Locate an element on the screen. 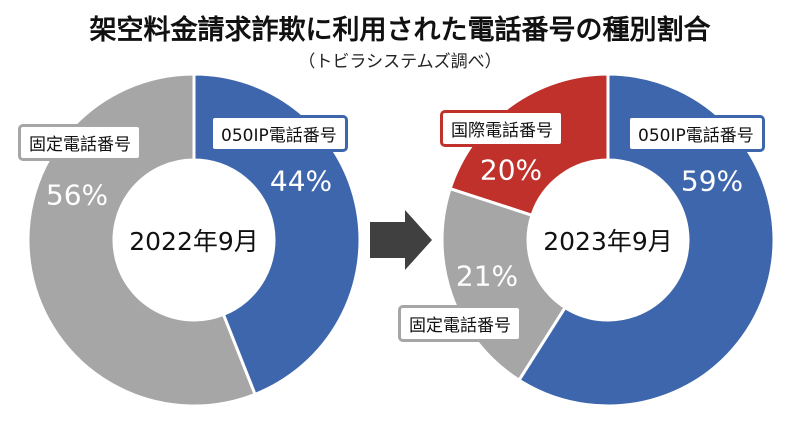 The image size is (800, 421). center-label-2023: 2023年9月 is located at coordinates (608, 241).